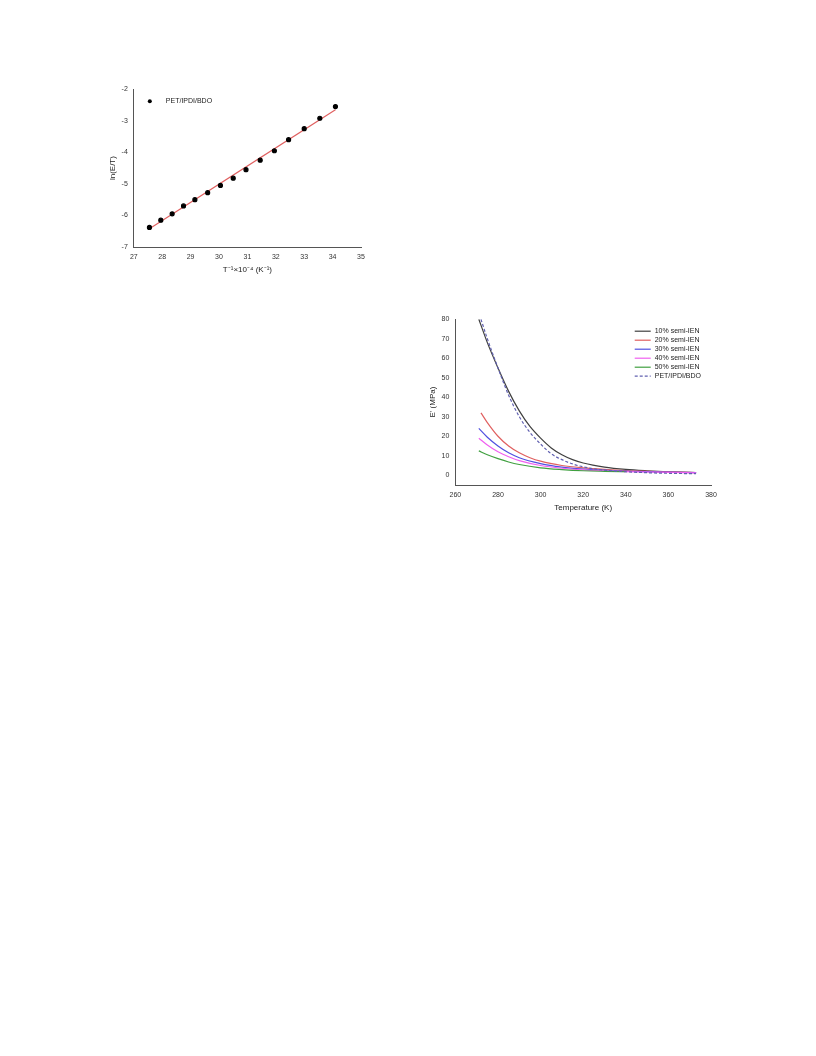 This screenshot has height=1056, width=816. I want to click on x-axis-title: Temperature (K), so click(583, 508).